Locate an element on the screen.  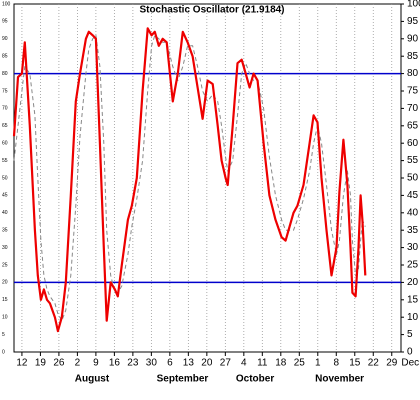
month-label: August is located at coordinates (92, 379).